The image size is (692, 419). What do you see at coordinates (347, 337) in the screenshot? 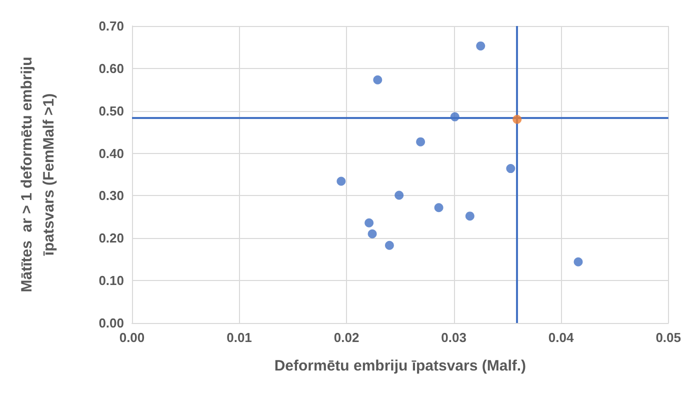
I see `x-tick-label: 0.02` at bounding box center [347, 337].